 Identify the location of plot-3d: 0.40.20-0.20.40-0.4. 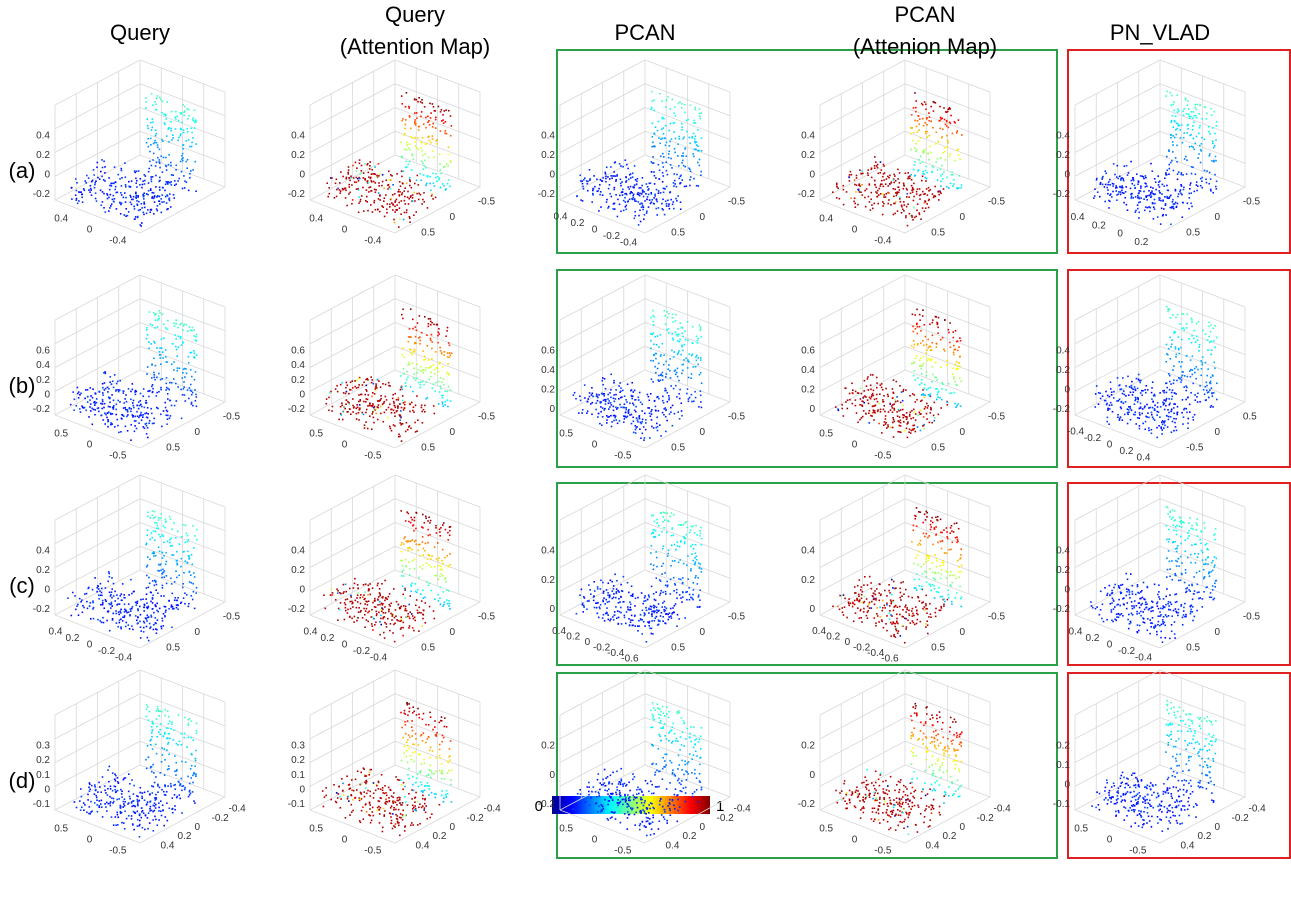
(129, 153).